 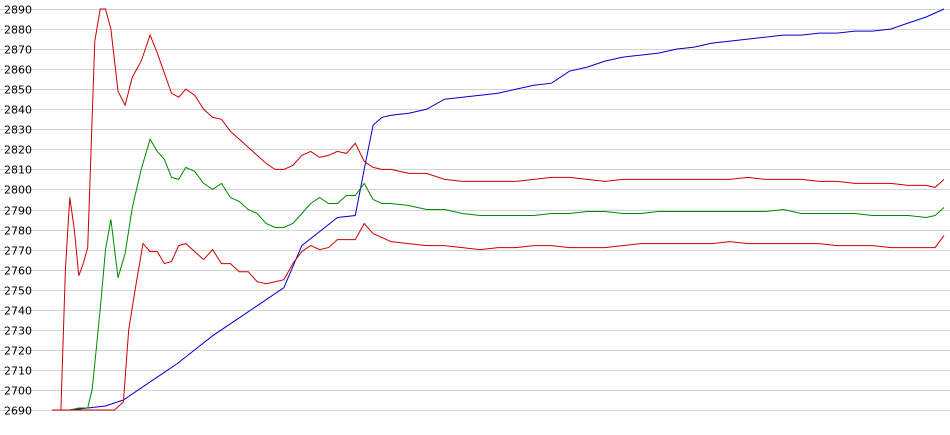 What do you see at coordinates (18, 110) in the screenshot?
I see `y-tick-label: 2840` at bounding box center [18, 110].